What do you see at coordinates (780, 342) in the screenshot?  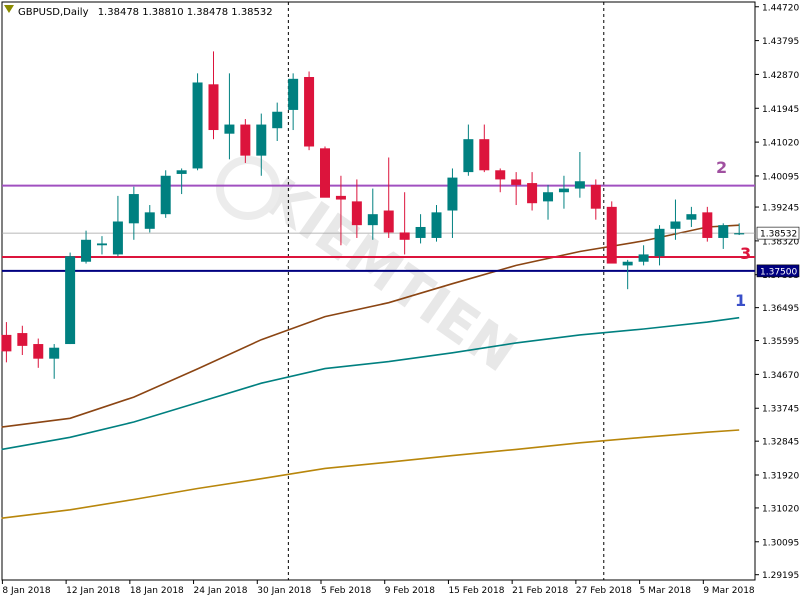 I see `y-tick-label: 1.35595` at bounding box center [780, 342].